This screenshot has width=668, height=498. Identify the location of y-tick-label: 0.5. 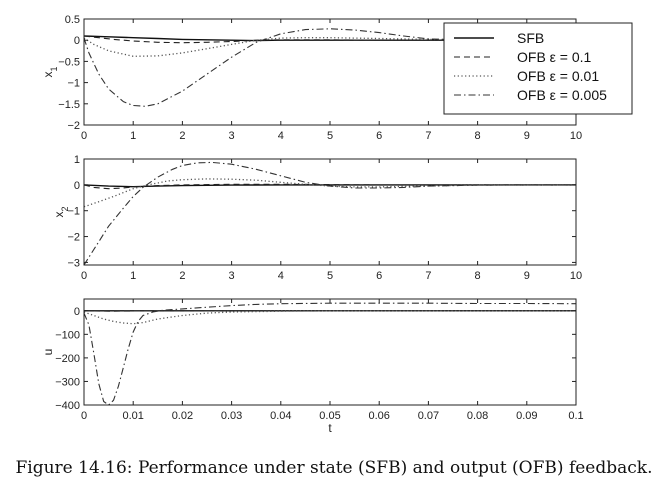
(72, 20).